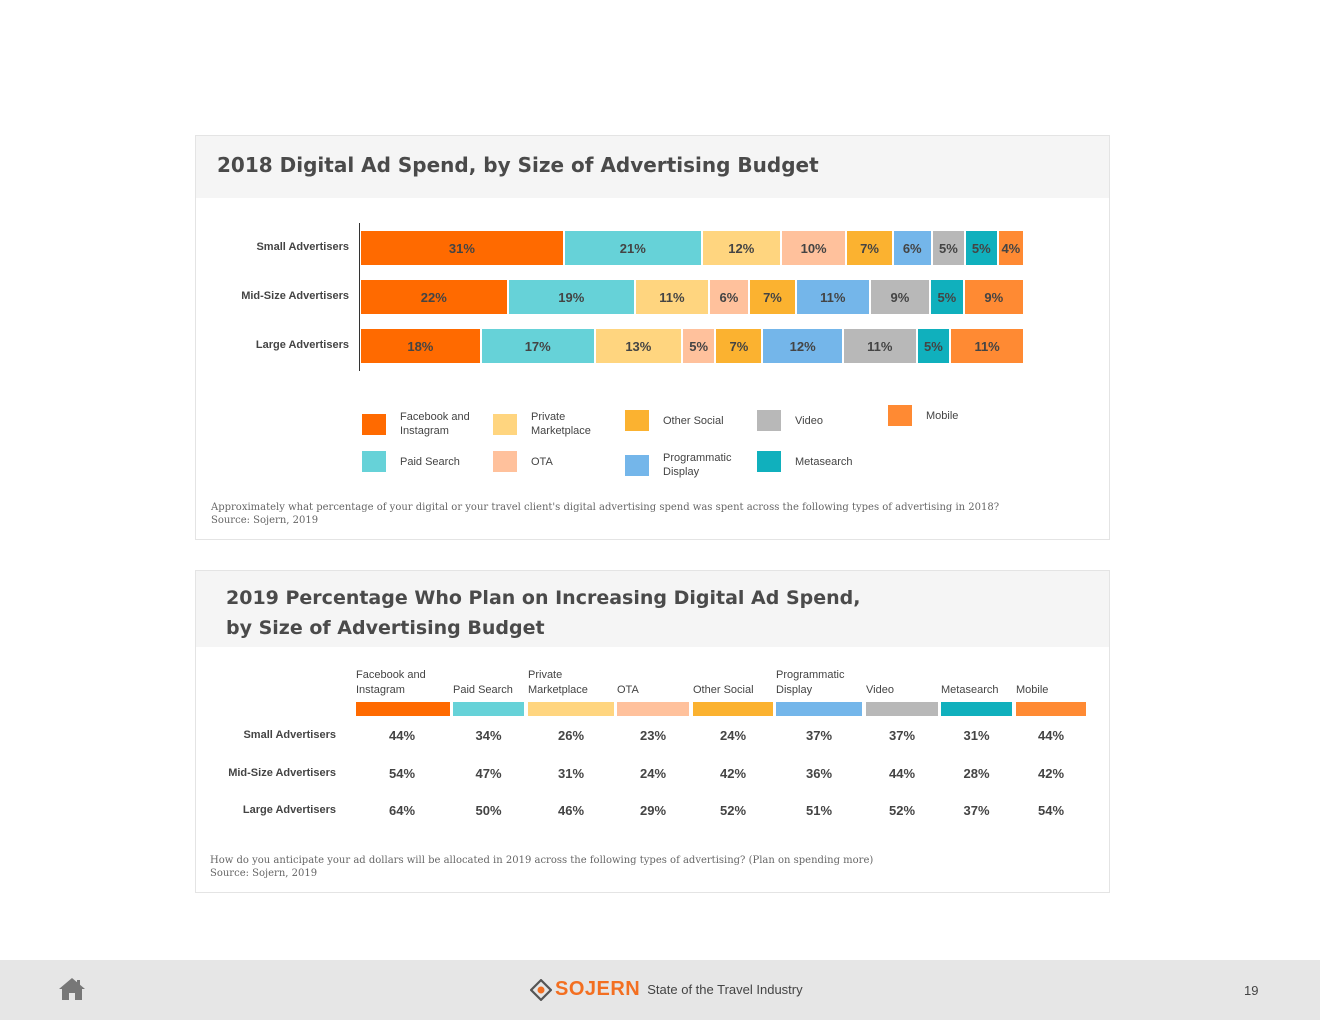  What do you see at coordinates (671, 297) in the screenshot?
I see `bar-segment-private_marketplace: 11%` at bounding box center [671, 297].